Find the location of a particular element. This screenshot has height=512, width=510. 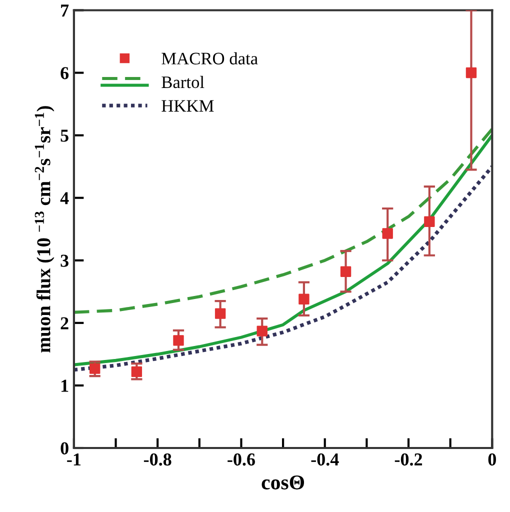

x-tick-label: -0.8 is located at coordinates (158, 459).